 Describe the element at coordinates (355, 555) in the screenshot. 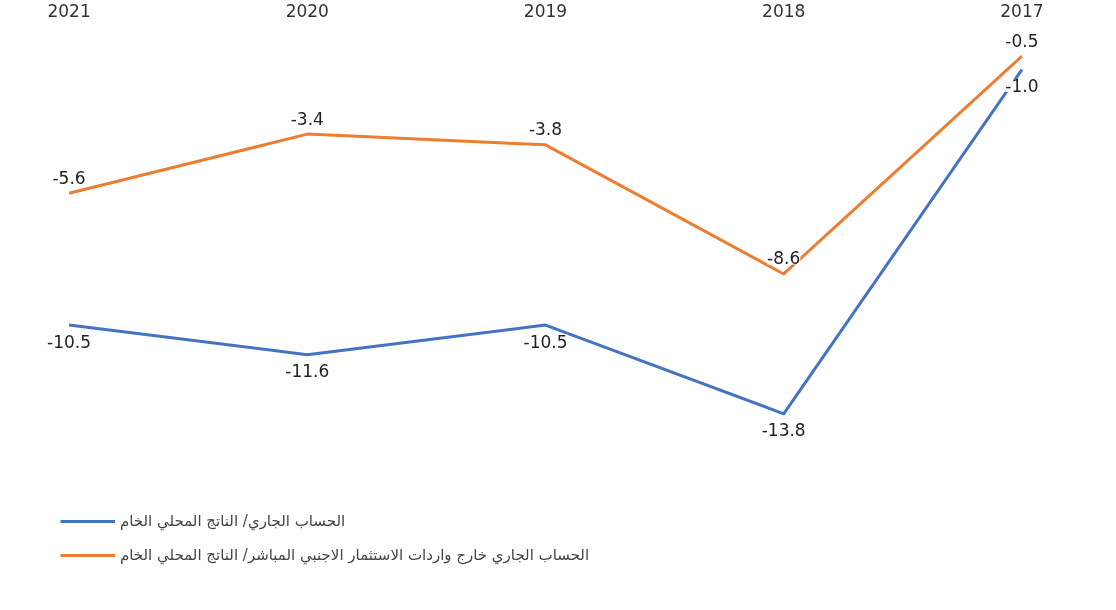

I see `legend-label: الحساب الجاري خارج واردات الاستثمار الاجنبي المباشر/ الناتج المحلي الخام` at that location.